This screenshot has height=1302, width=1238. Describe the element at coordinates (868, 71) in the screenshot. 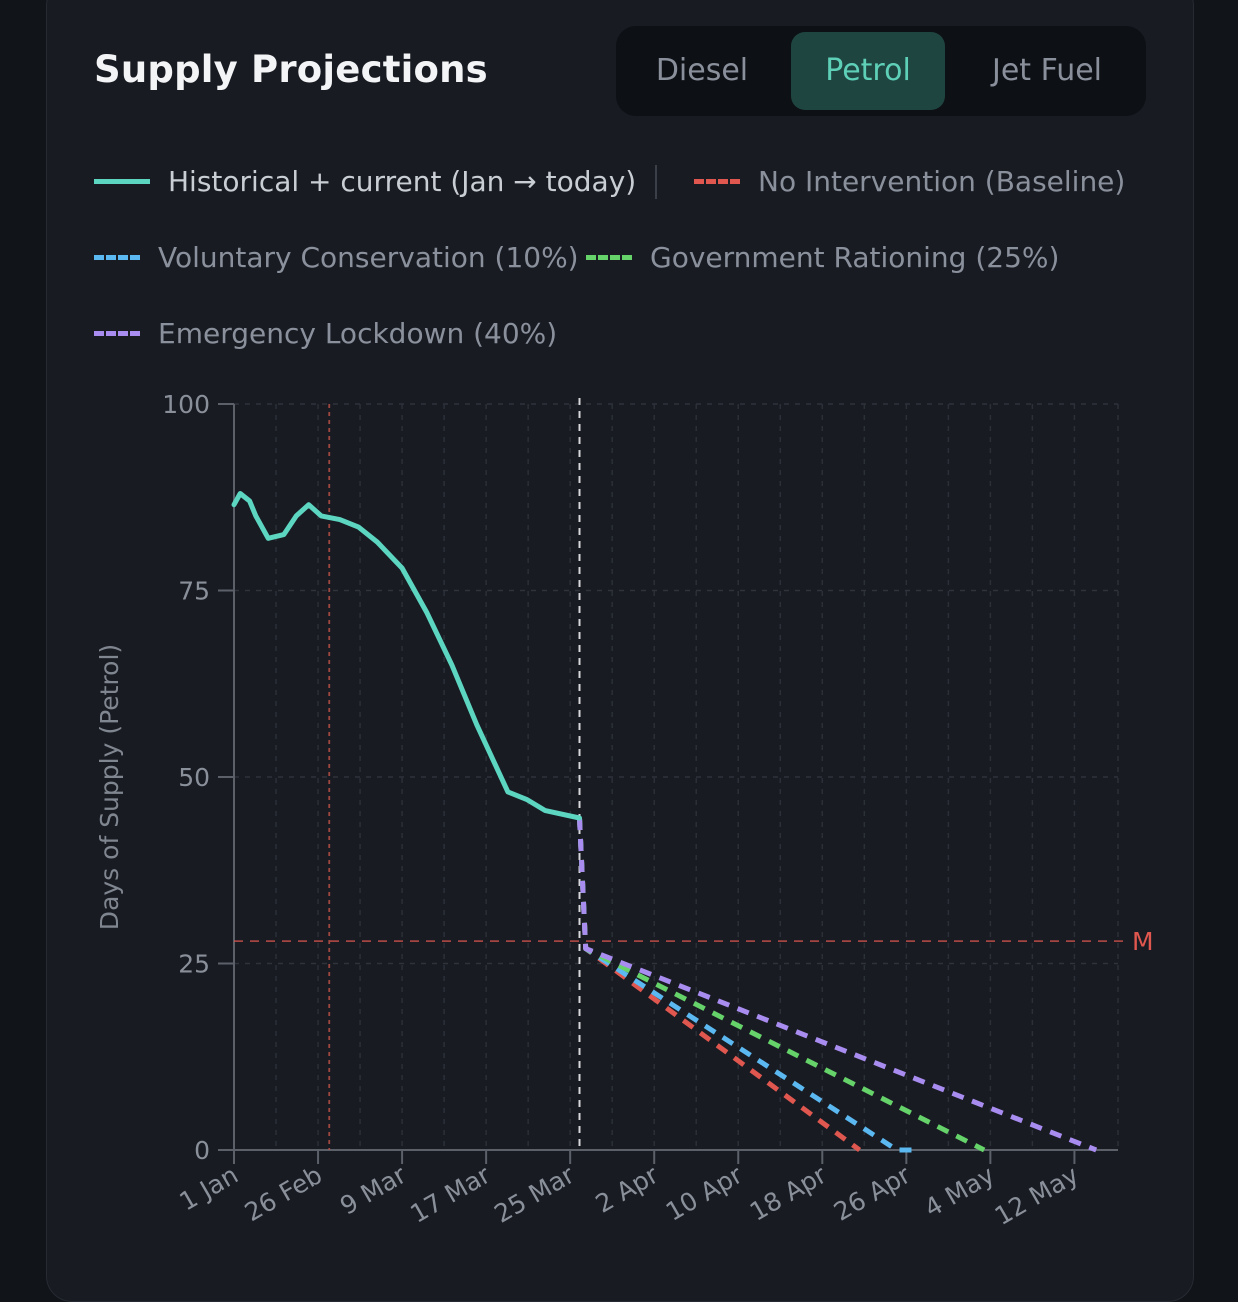

I see `tab-petrol: Petrol` at that location.